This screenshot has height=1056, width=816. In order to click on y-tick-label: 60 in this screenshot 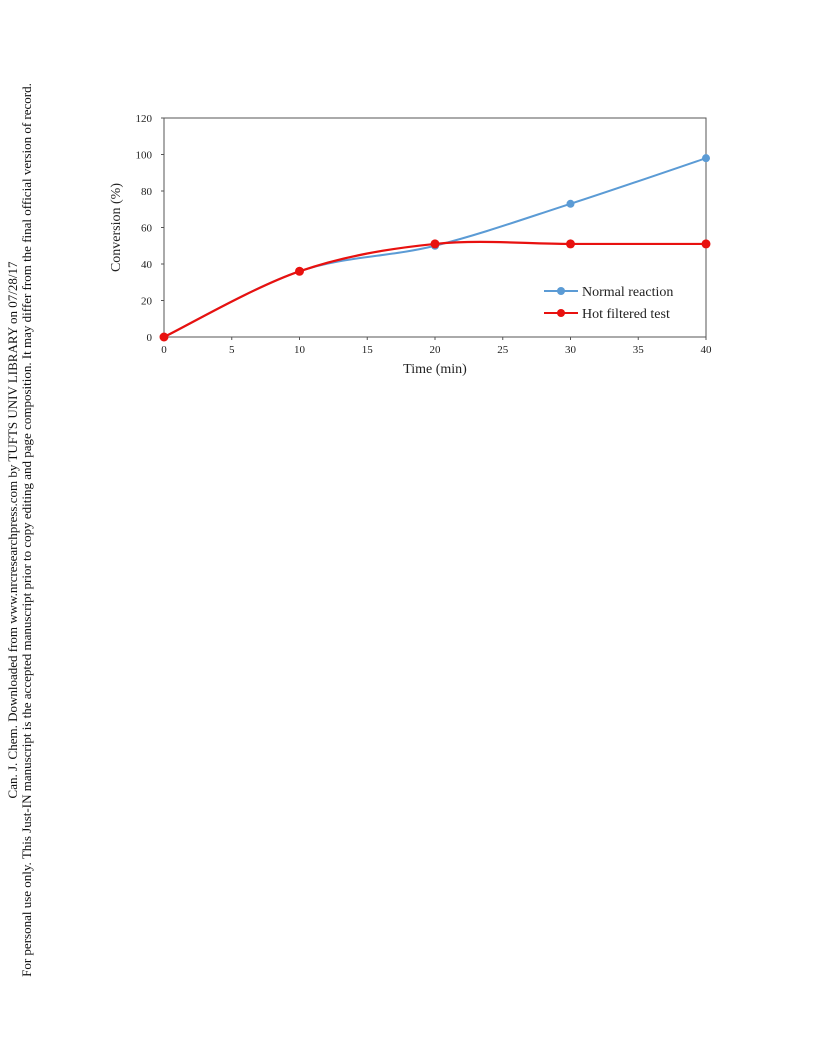, I will do `click(147, 229)`.